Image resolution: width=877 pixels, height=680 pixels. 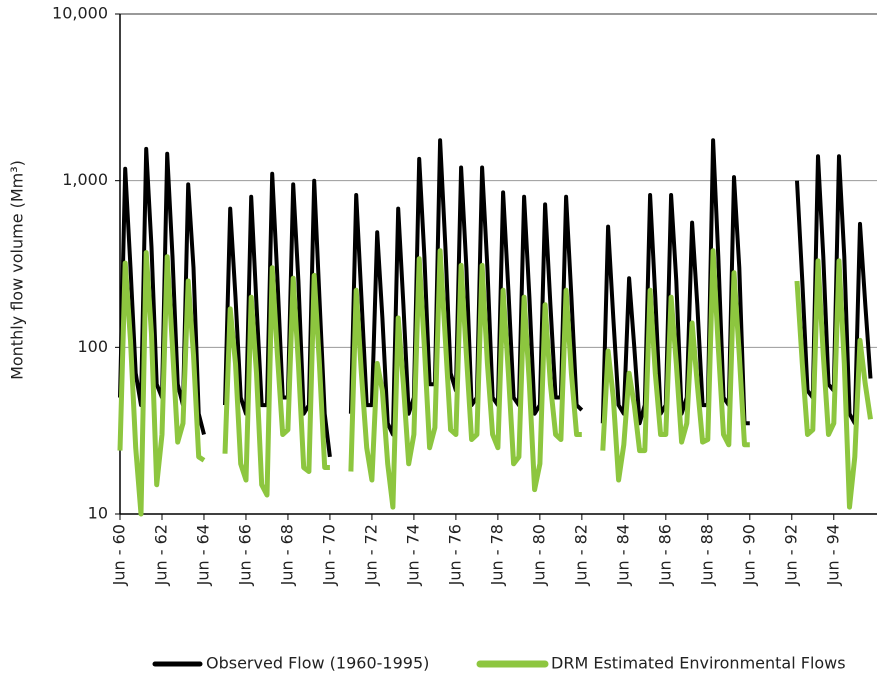 What do you see at coordinates (317, 663) in the screenshot?
I see `legend-label: Observed Flow (1960-1995)` at bounding box center [317, 663].